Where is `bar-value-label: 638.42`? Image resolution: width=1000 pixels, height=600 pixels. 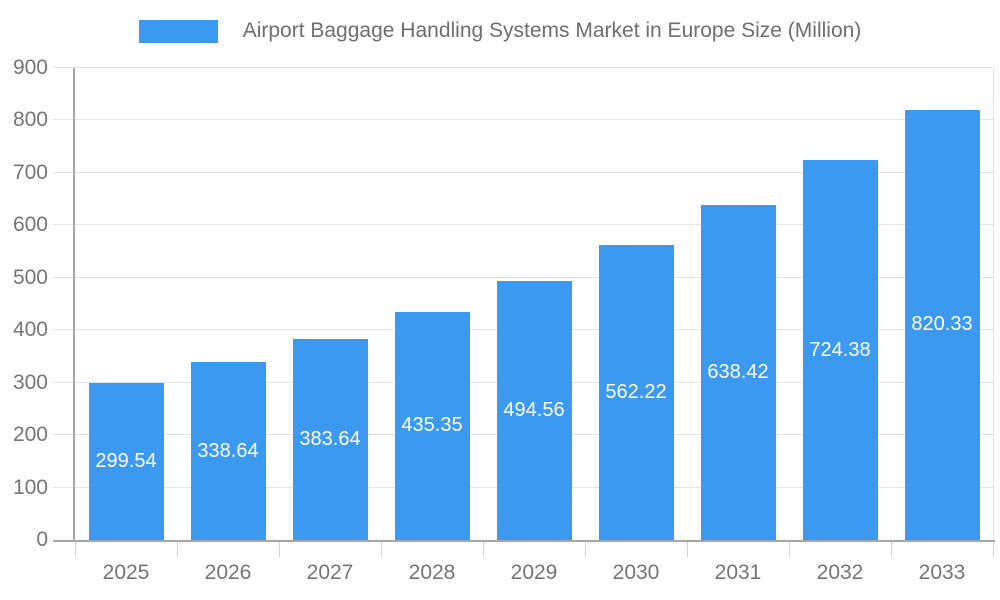
bar-value-label: 638.42 is located at coordinates (738, 372).